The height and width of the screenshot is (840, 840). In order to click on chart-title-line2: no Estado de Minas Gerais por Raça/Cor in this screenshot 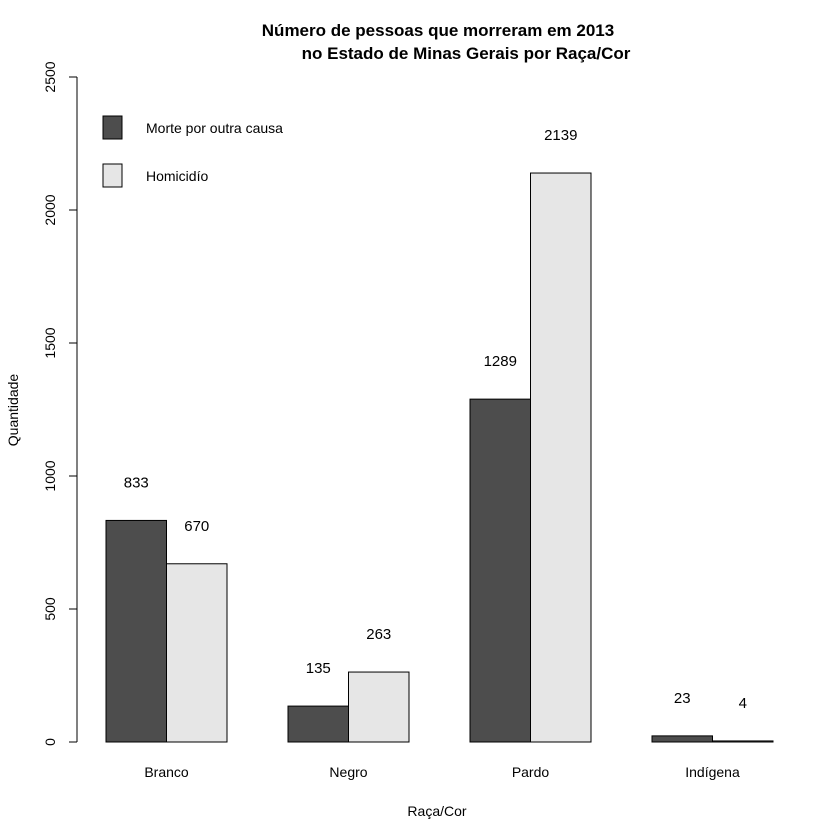, I will do `click(466, 53)`.